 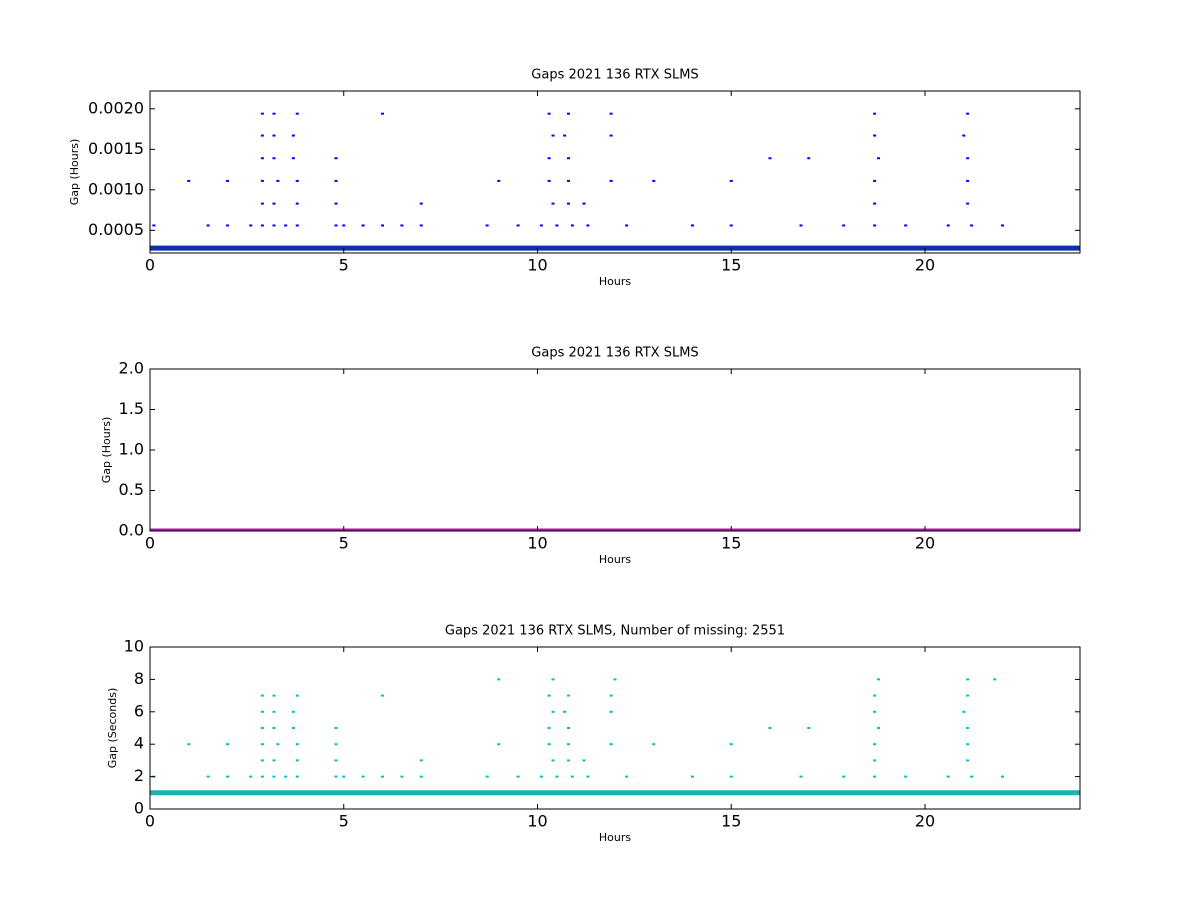 I want to click on x-tick-label: 5, so click(x=344, y=821).